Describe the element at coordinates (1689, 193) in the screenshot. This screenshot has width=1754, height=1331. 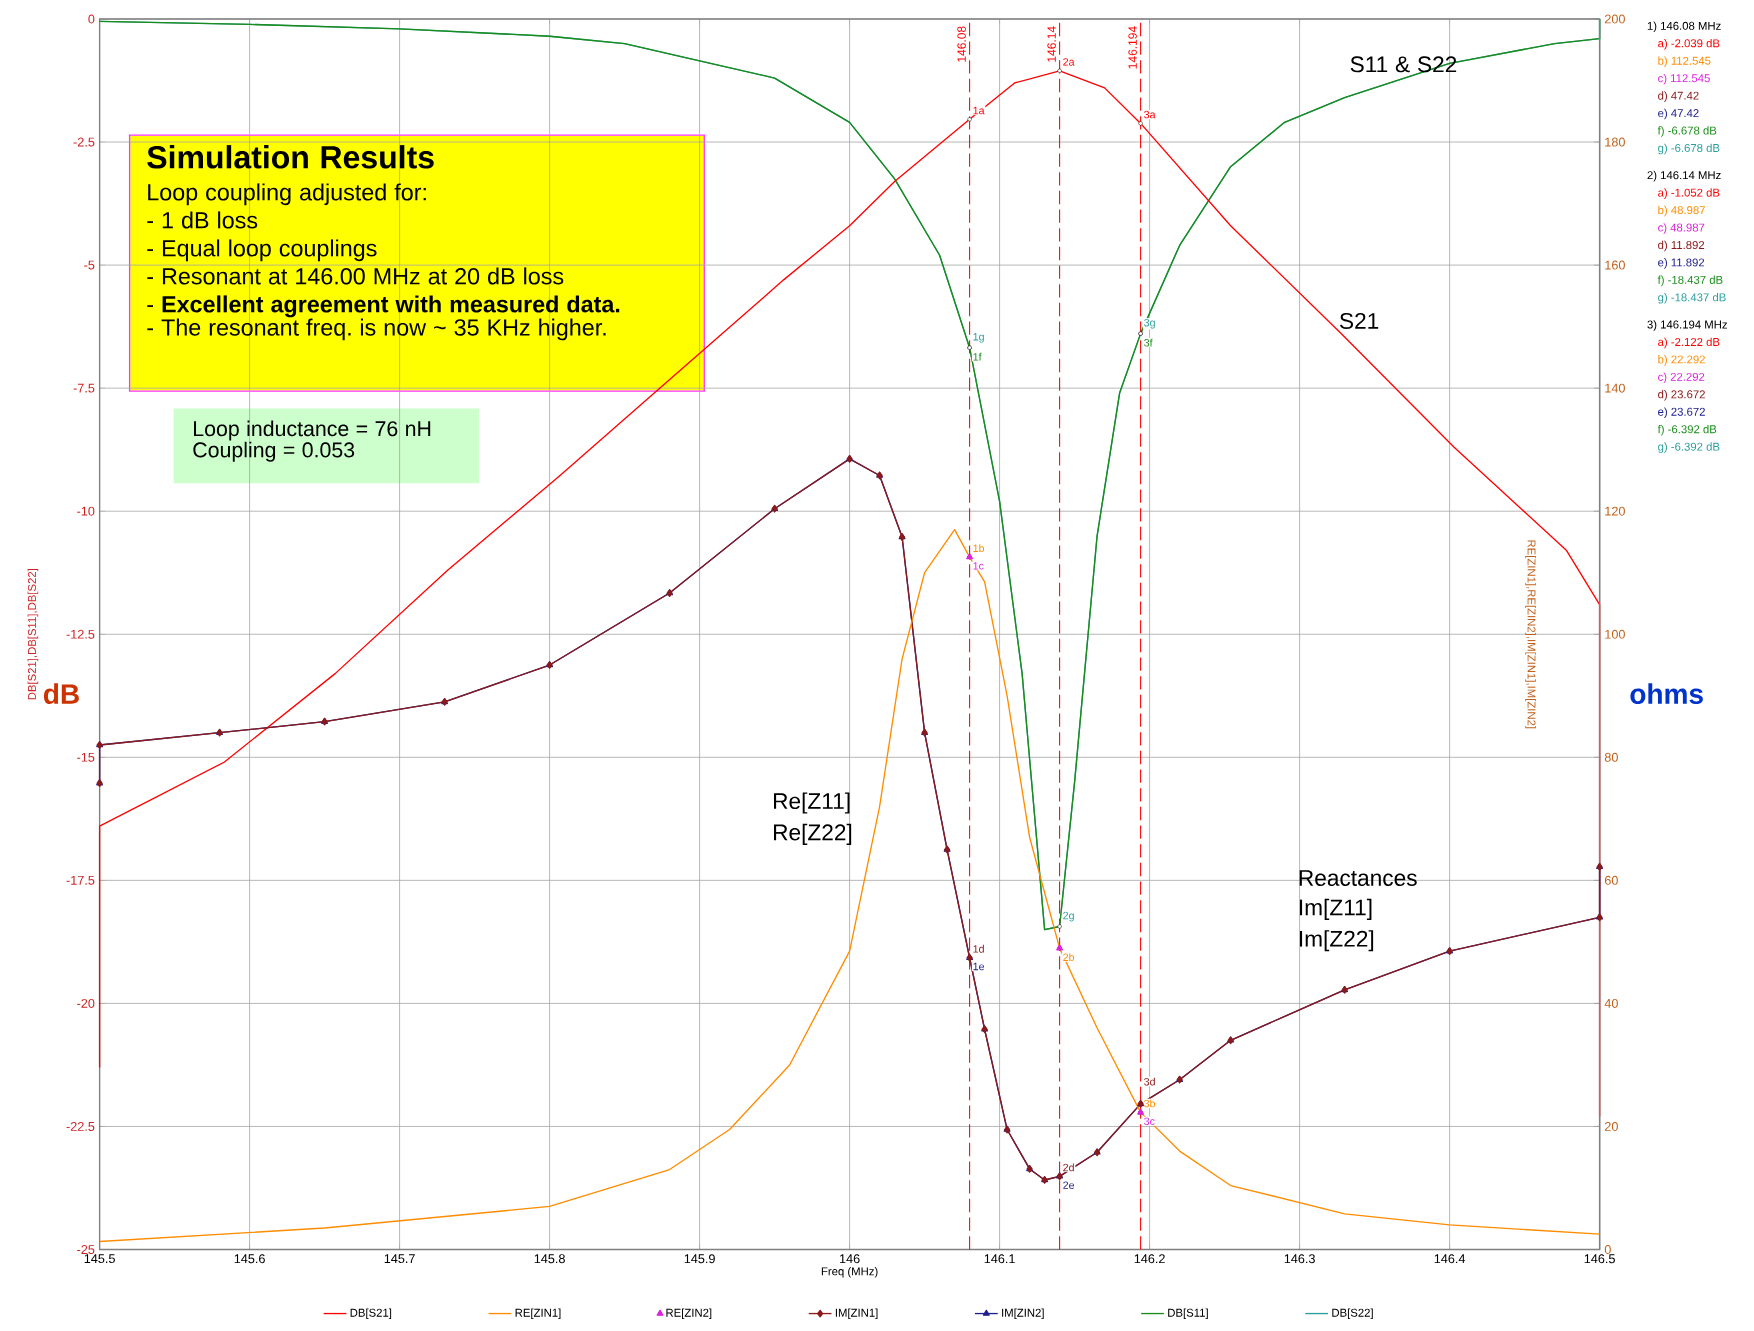
I see `text: a) -1.052 dB` at that location.